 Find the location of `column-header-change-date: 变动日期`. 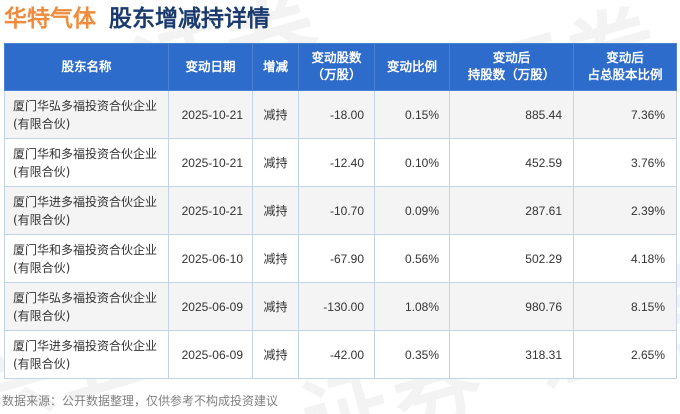

column-header-change-date: 变动日期 is located at coordinates (210, 67).